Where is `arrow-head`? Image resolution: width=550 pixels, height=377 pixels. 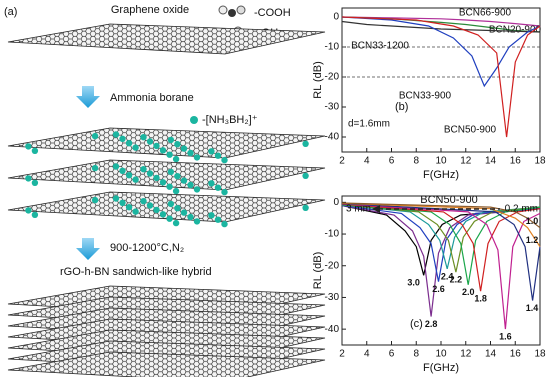
arrow-head is located at coordinates (376, 209).